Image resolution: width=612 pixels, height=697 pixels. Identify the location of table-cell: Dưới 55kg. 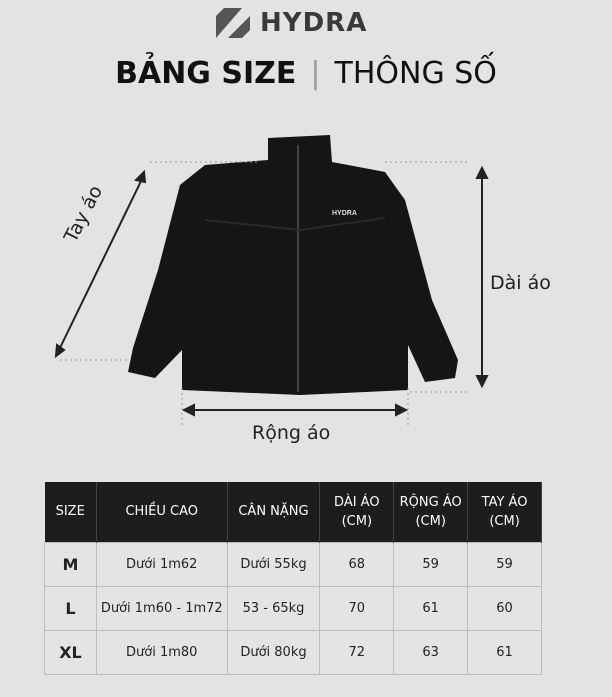
(273, 564).